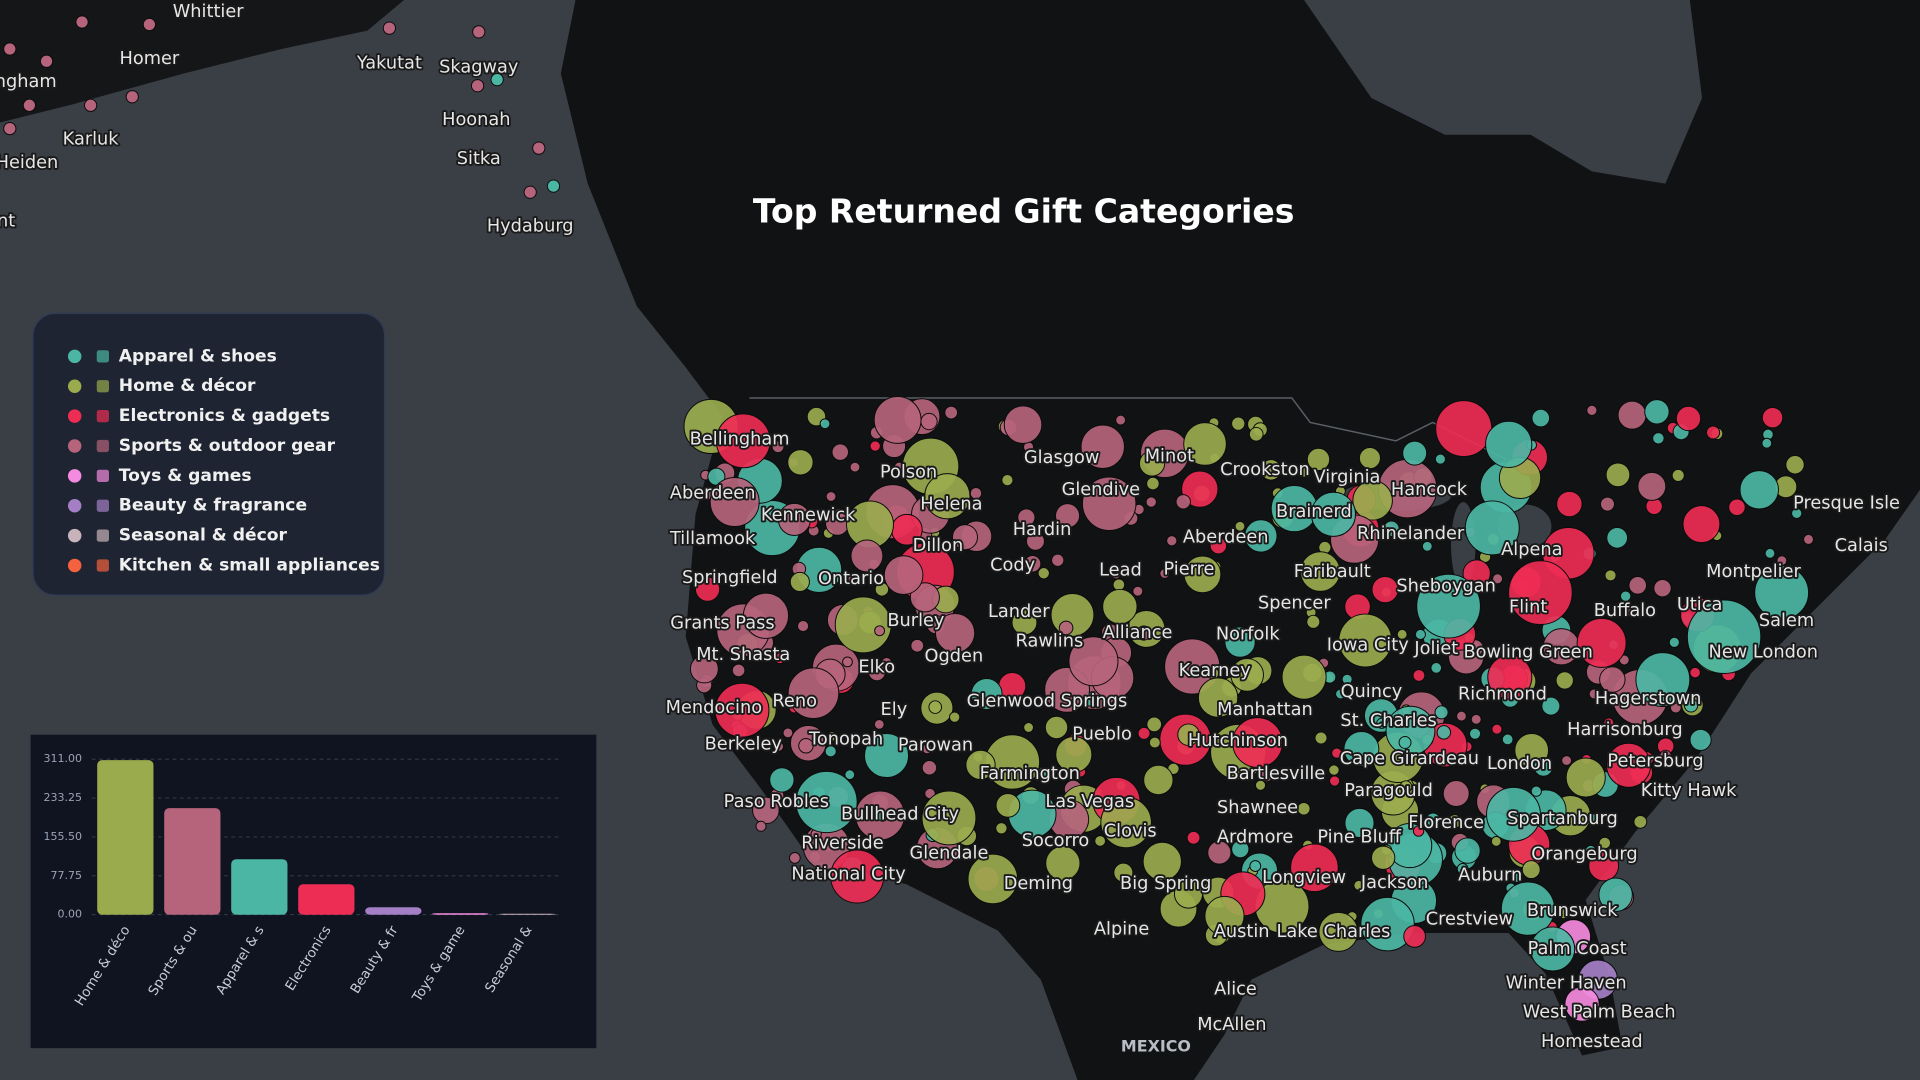 The image size is (1920, 1080). I want to click on city-label: Big Spring, so click(1165, 884).